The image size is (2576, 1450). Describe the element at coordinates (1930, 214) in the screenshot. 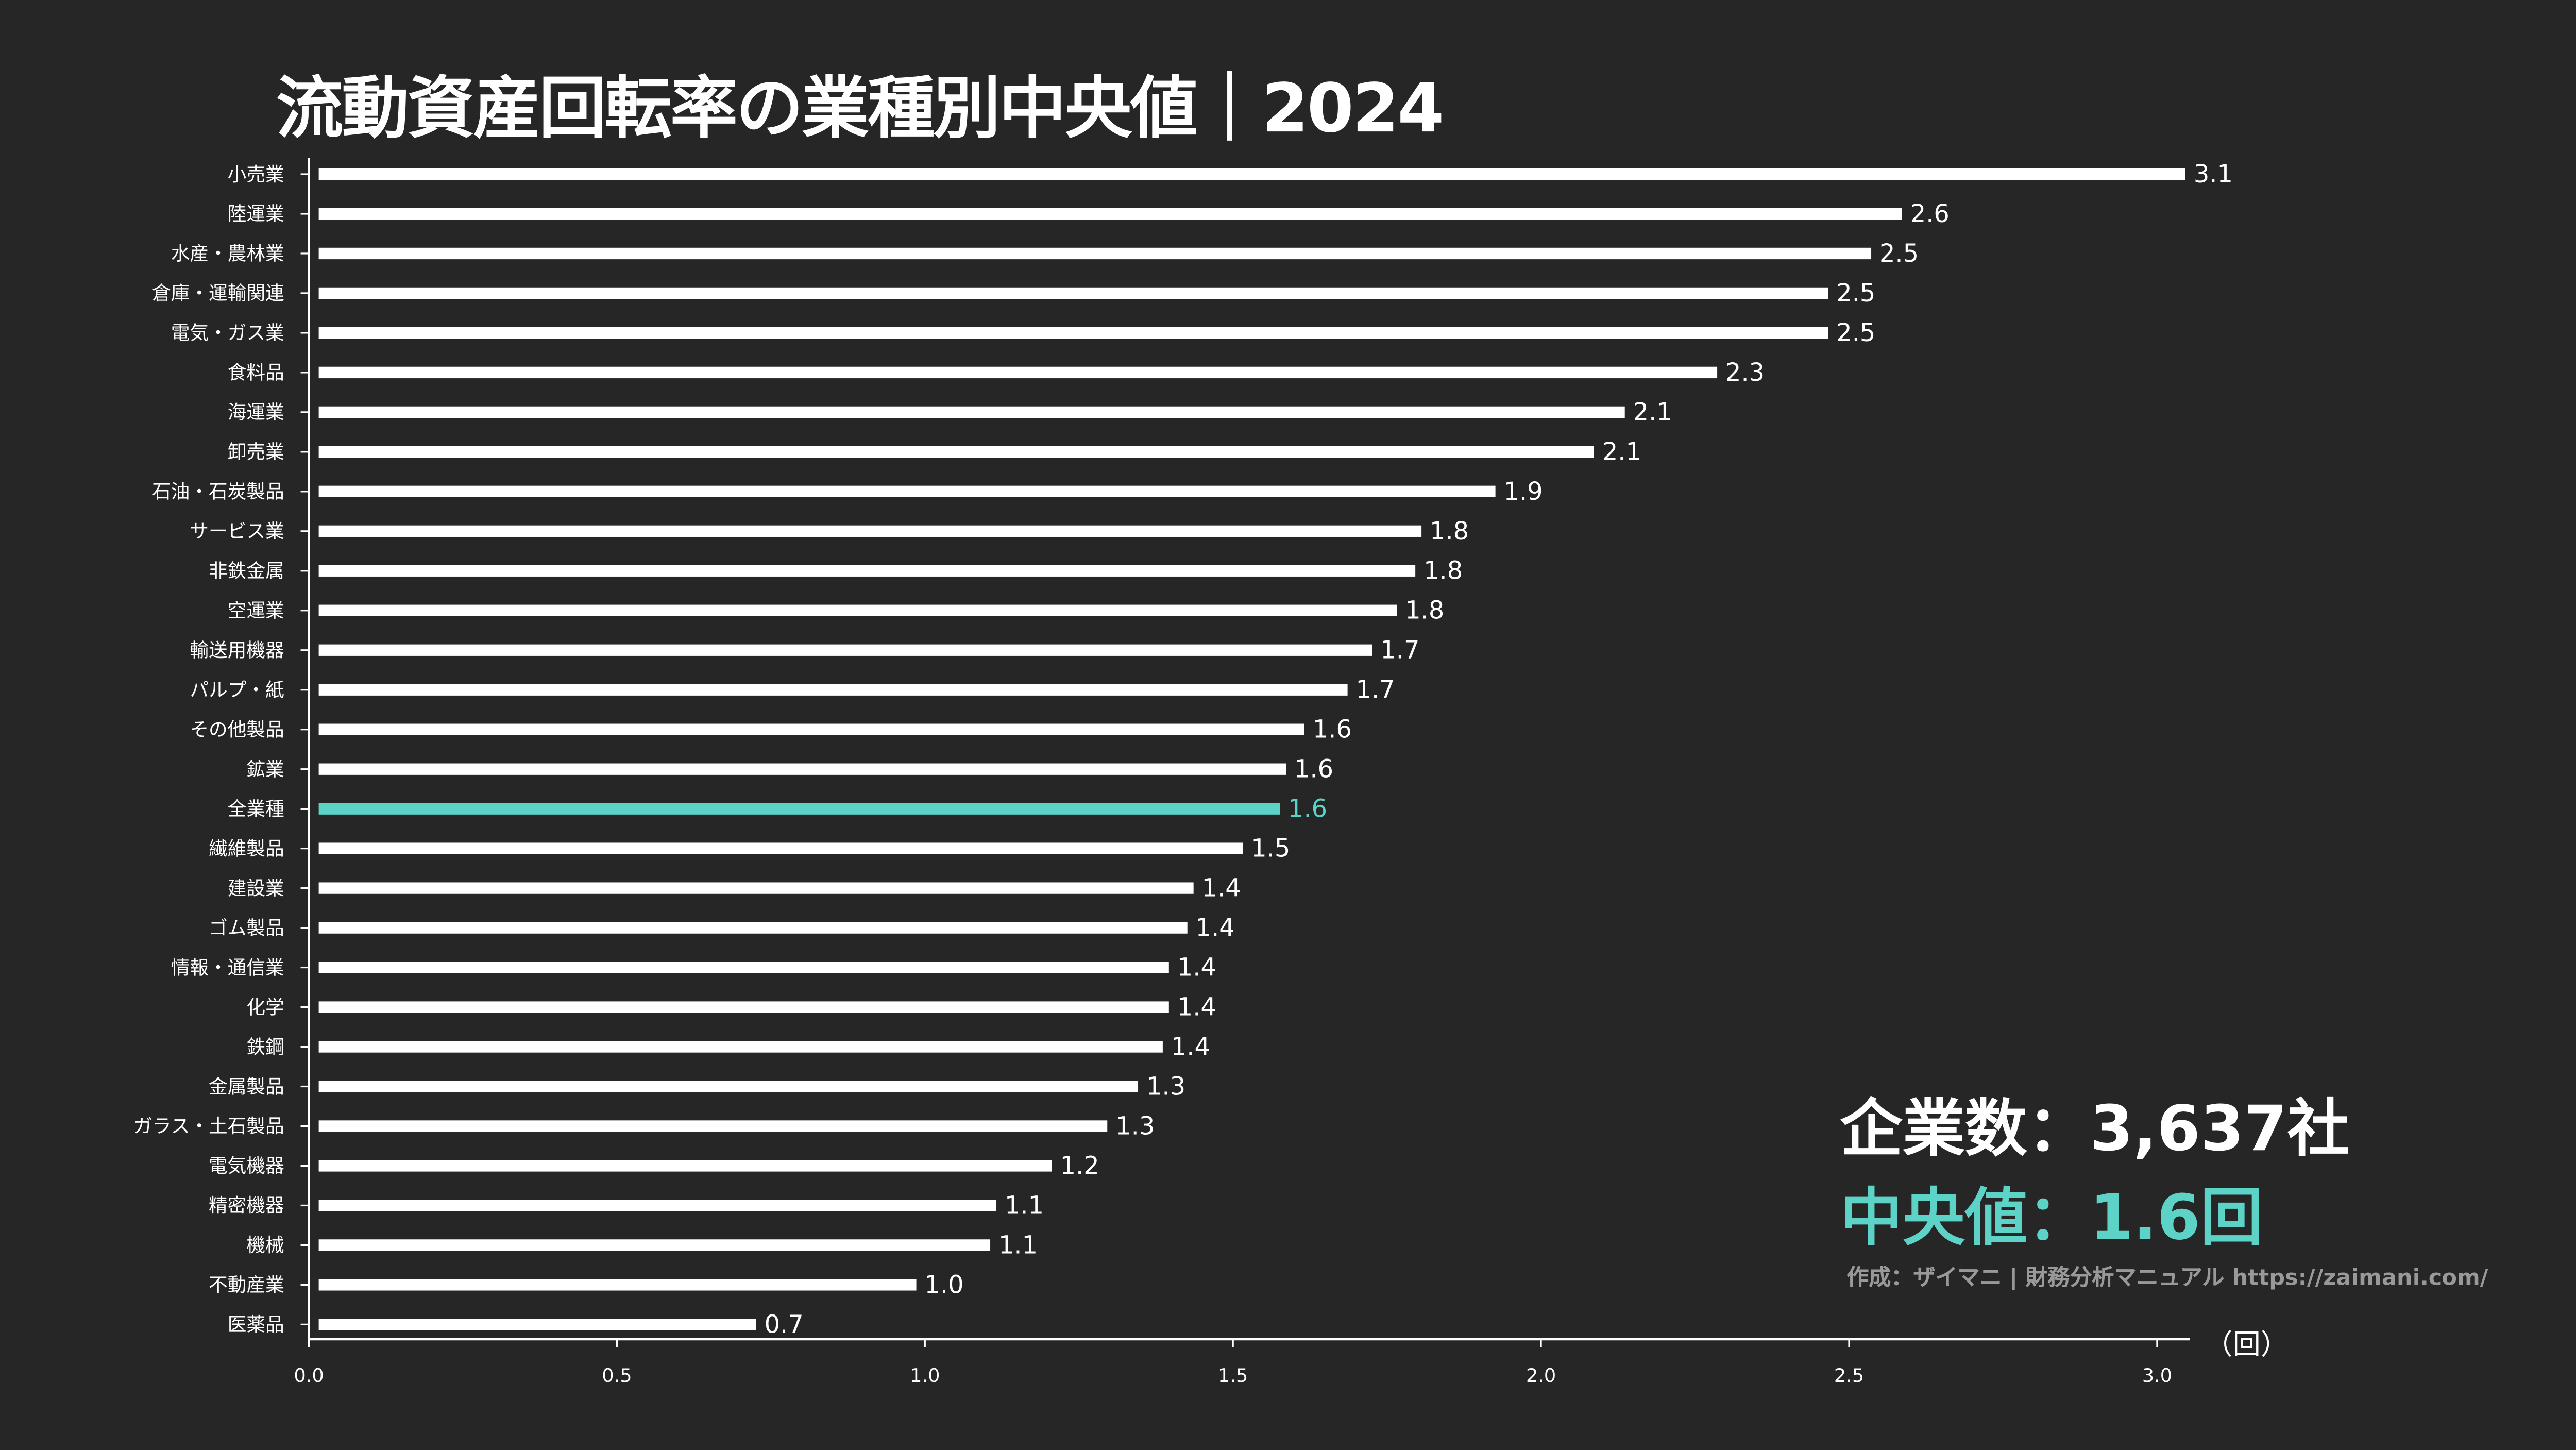

I see `value-label: 2.6` at that location.